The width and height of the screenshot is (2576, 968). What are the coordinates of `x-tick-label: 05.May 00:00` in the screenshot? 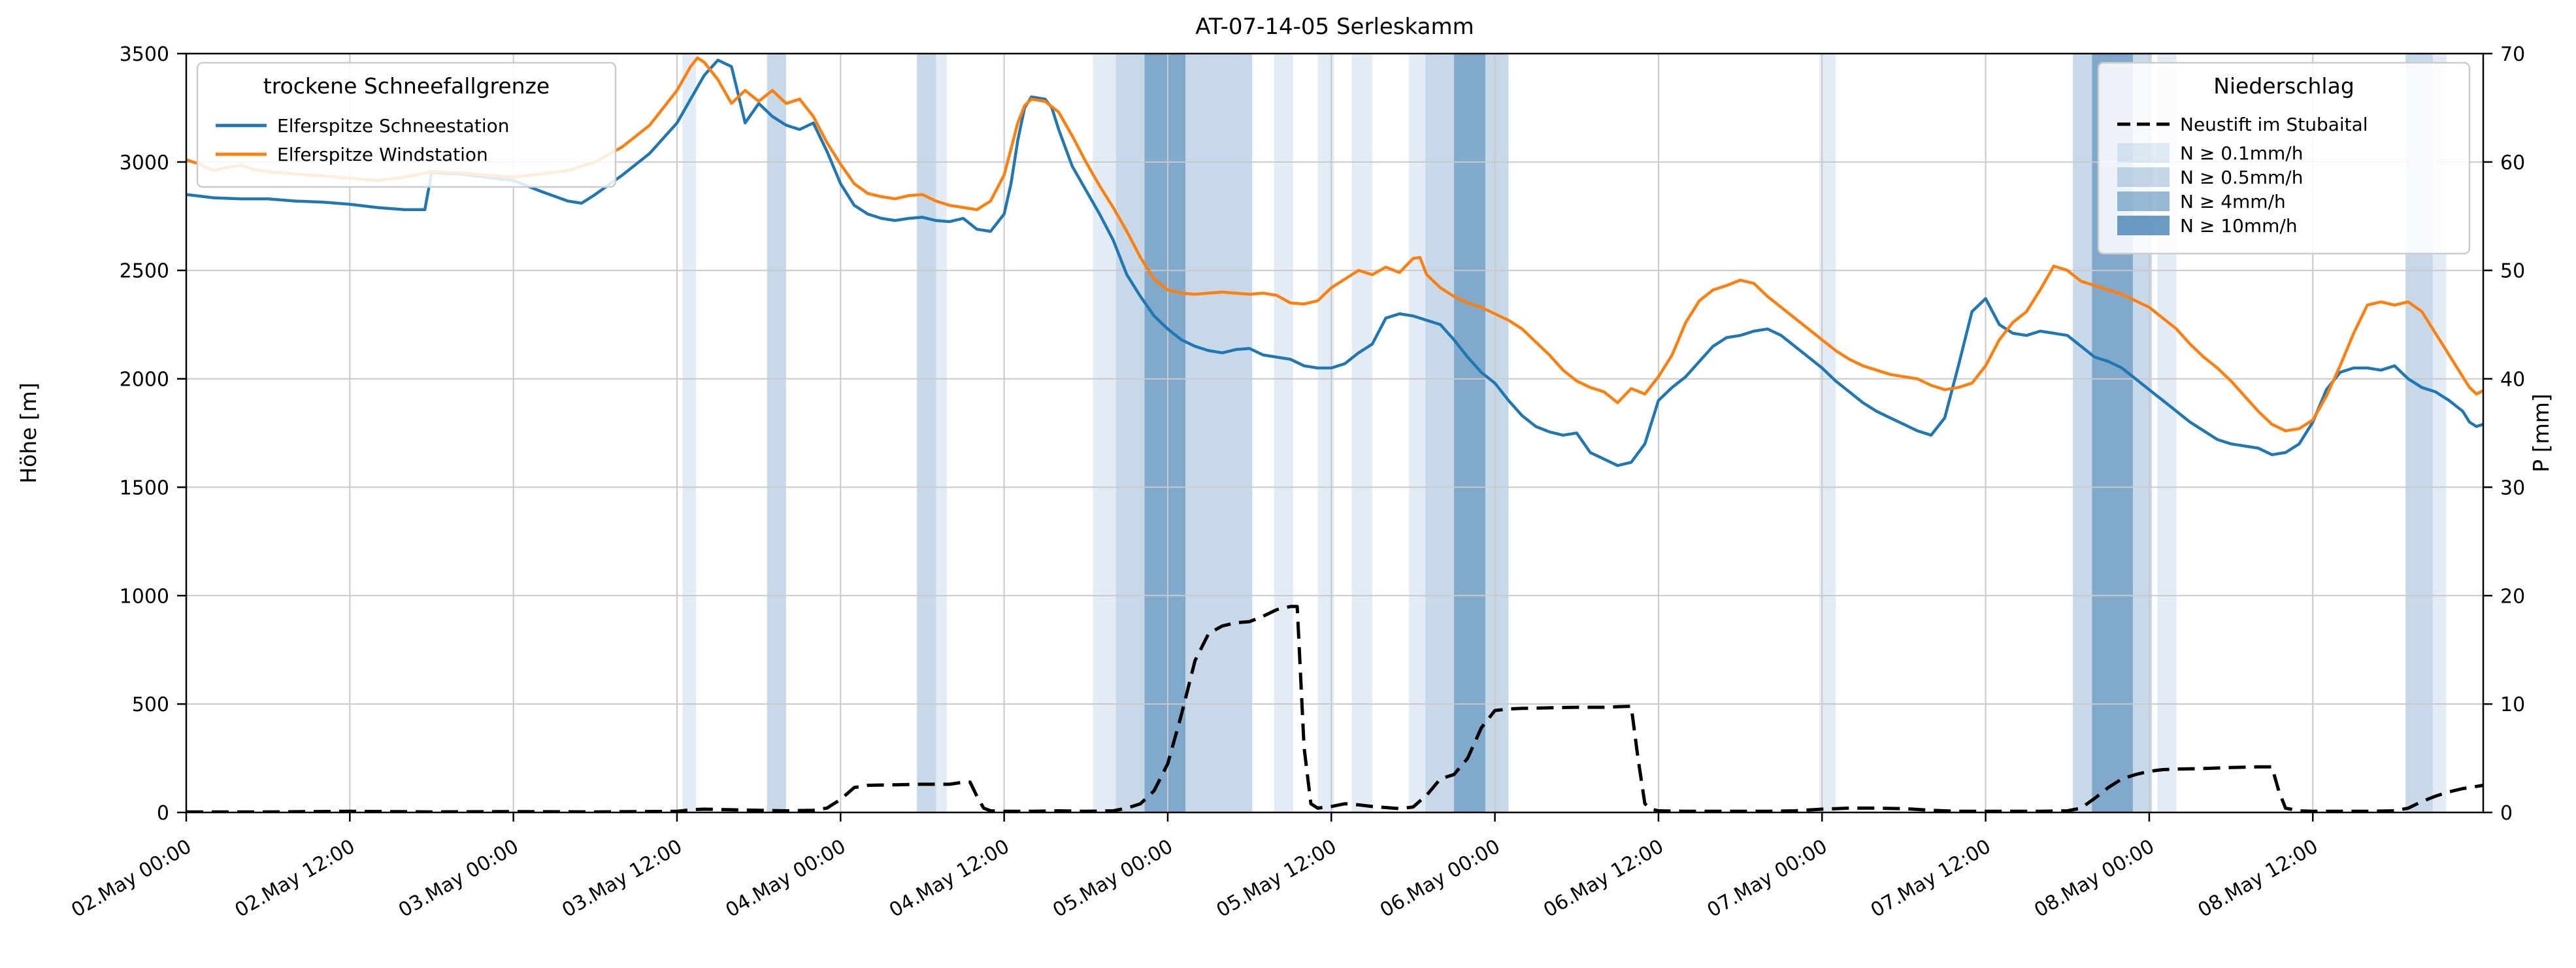 It's located at (1113, 878).